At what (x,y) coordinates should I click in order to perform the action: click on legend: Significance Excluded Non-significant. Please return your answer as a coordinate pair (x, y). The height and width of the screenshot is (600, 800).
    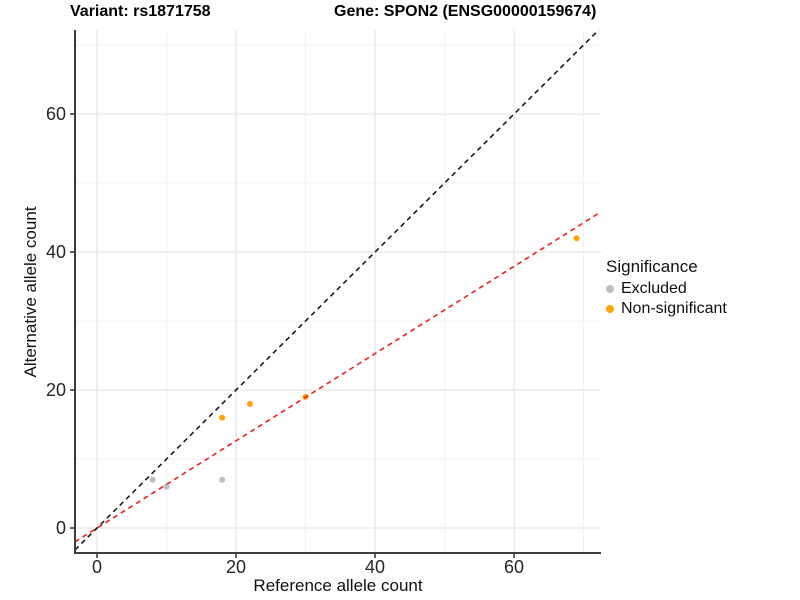
    Looking at the image, I should click on (666, 288).